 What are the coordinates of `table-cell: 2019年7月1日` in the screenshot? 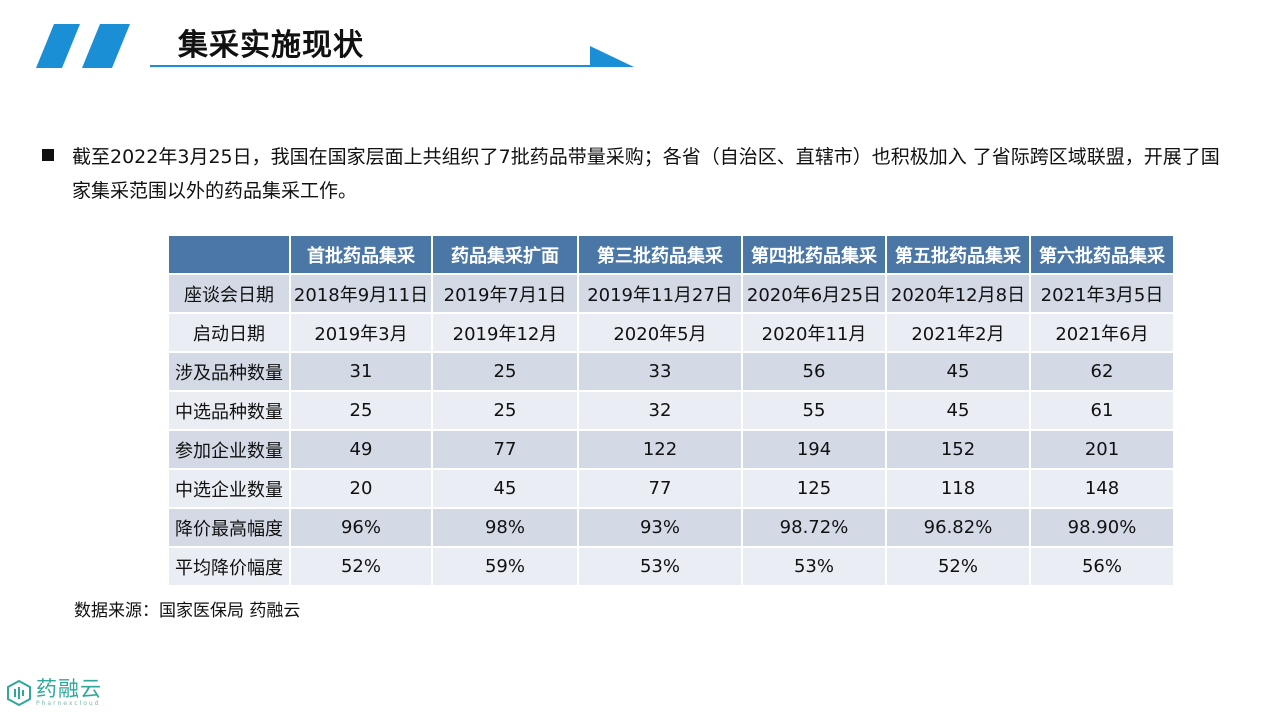 It's located at (505, 293).